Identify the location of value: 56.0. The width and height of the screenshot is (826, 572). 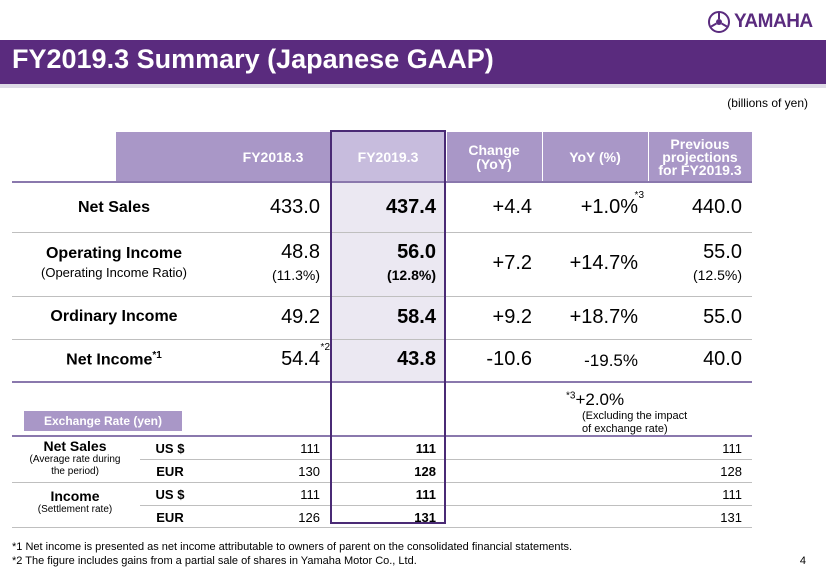
(416, 252).